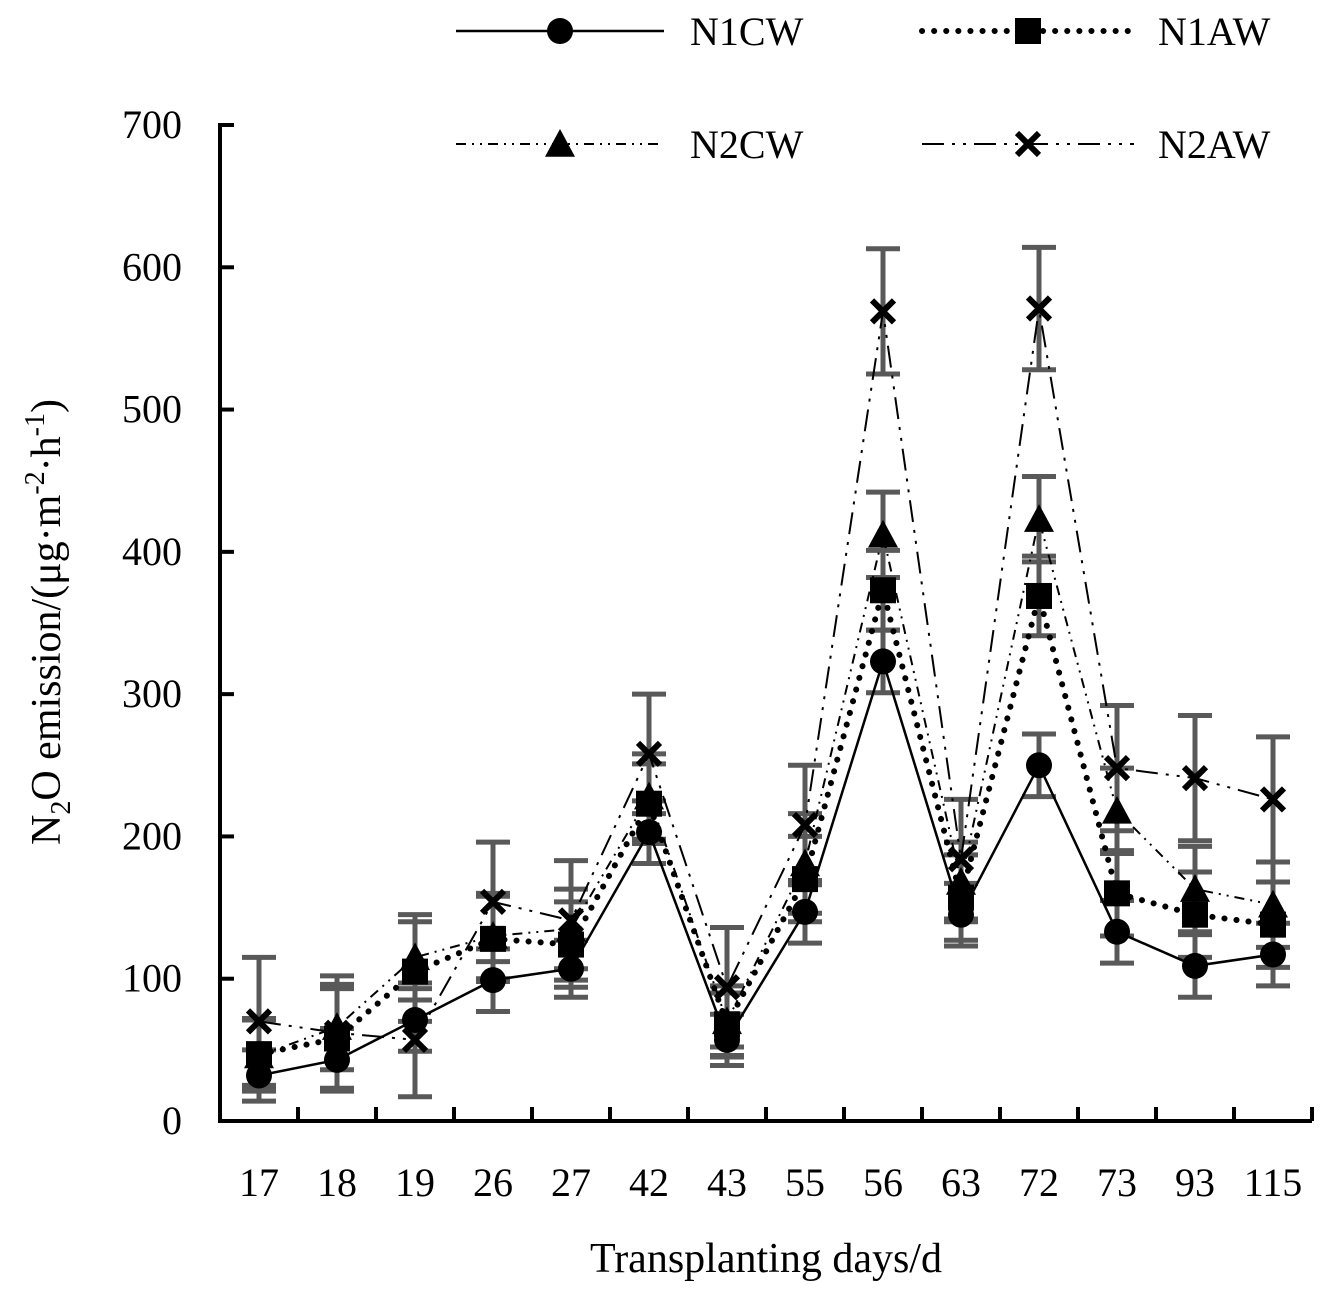  What do you see at coordinates (48, 622) in the screenshot?
I see `y-axis-title: N2O emission/(μg·m-2·h-1)` at bounding box center [48, 622].